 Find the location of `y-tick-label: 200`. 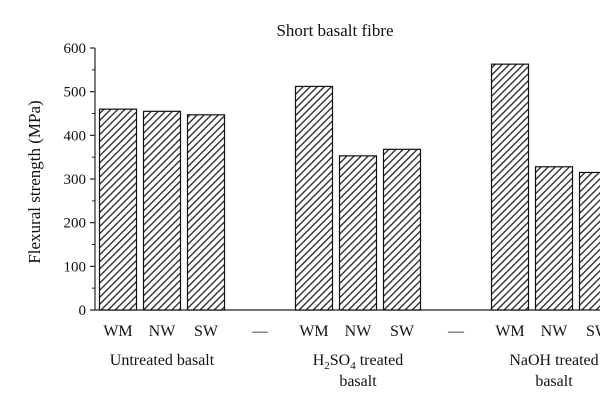

y-tick-label: 200 is located at coordinates (75, 224).